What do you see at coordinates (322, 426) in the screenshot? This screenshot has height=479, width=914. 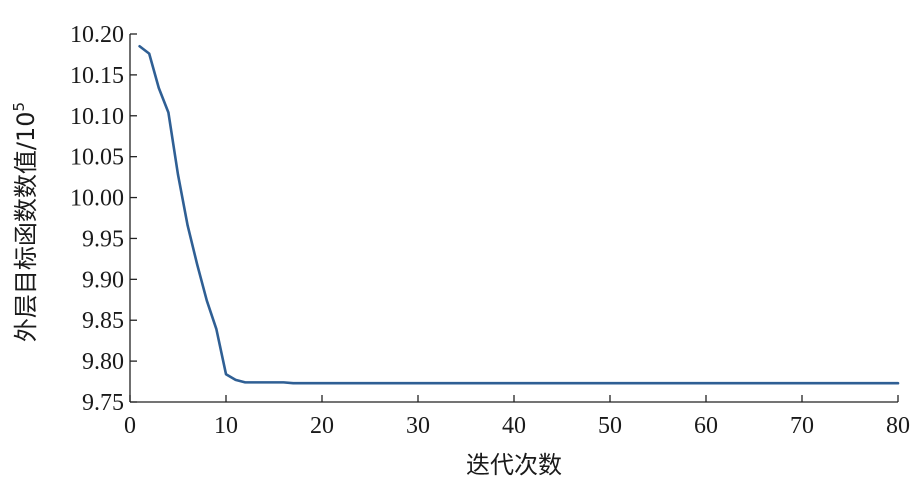 I see `x-tick-label: 20` at bounding box center [322, 426].